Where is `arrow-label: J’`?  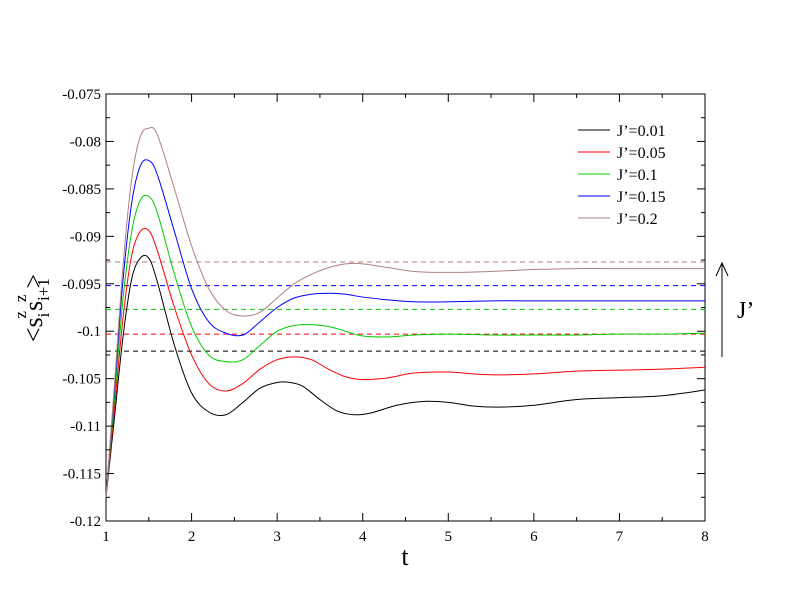
arrow-label: J’ is located at coordinates (745, 311).